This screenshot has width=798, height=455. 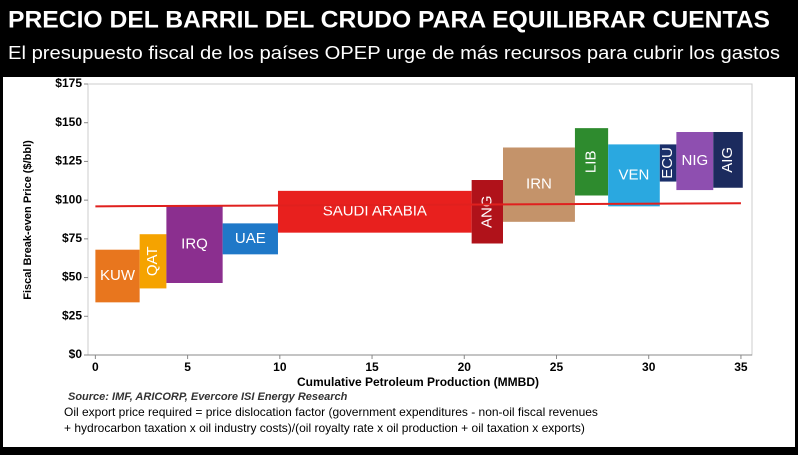 I want to click on x-tick-label: 30, so click(x=649, y=367).